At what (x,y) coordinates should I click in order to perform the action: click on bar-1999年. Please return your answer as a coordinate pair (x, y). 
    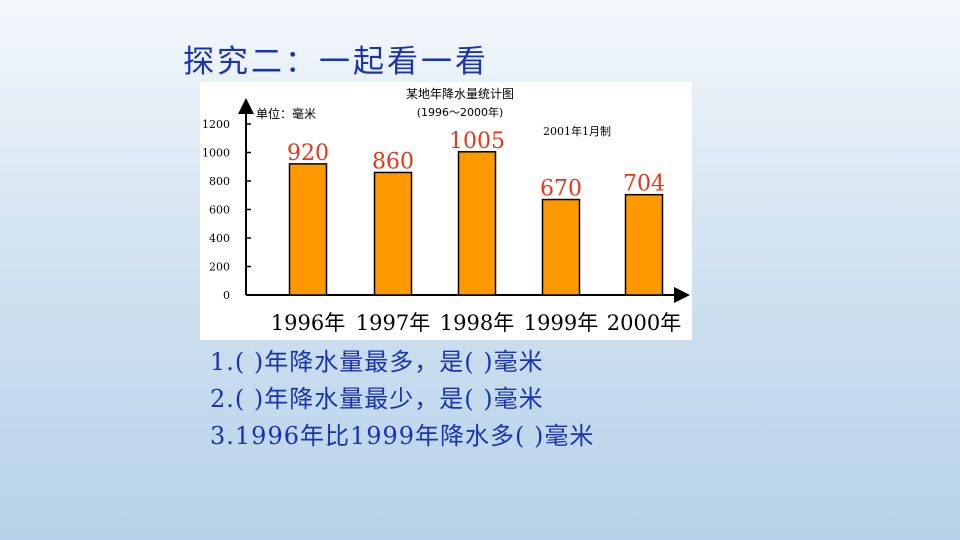
    Looking at the image, I should click on (561, 247).